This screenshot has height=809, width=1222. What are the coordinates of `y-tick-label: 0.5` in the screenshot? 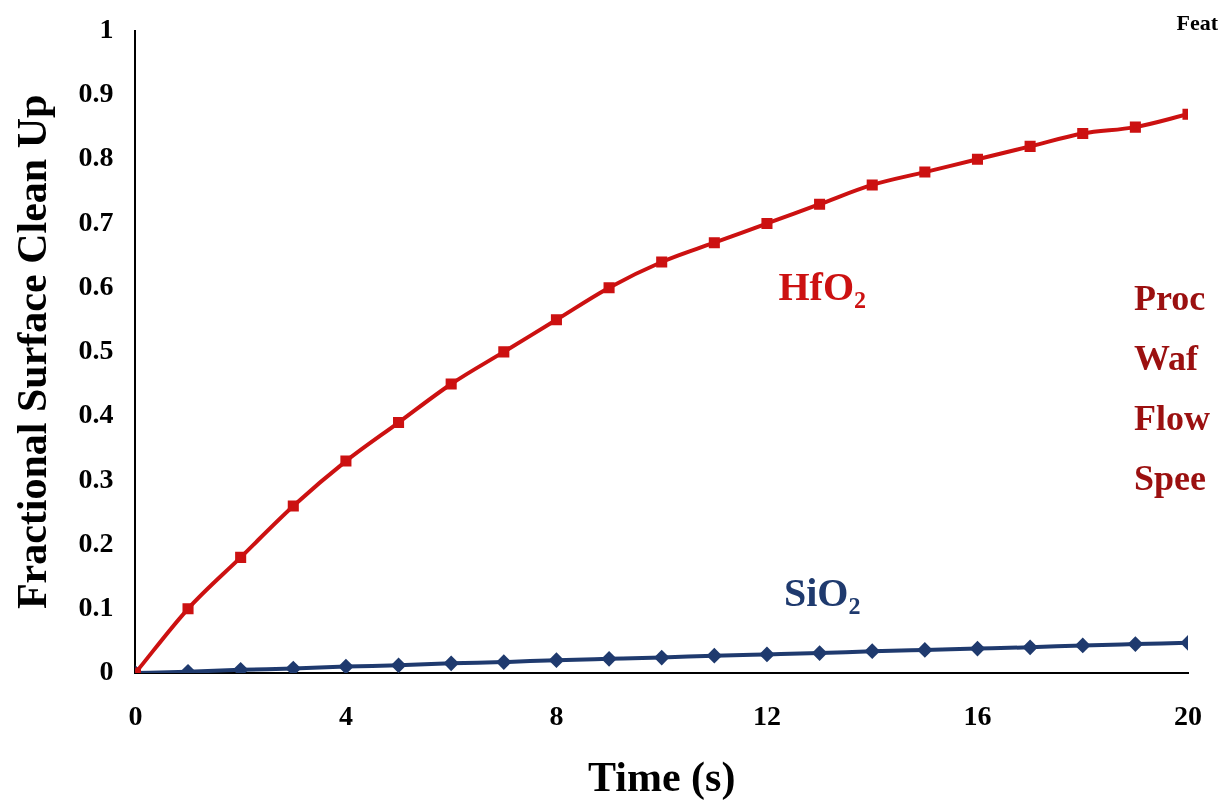 It's located at (96, 350).